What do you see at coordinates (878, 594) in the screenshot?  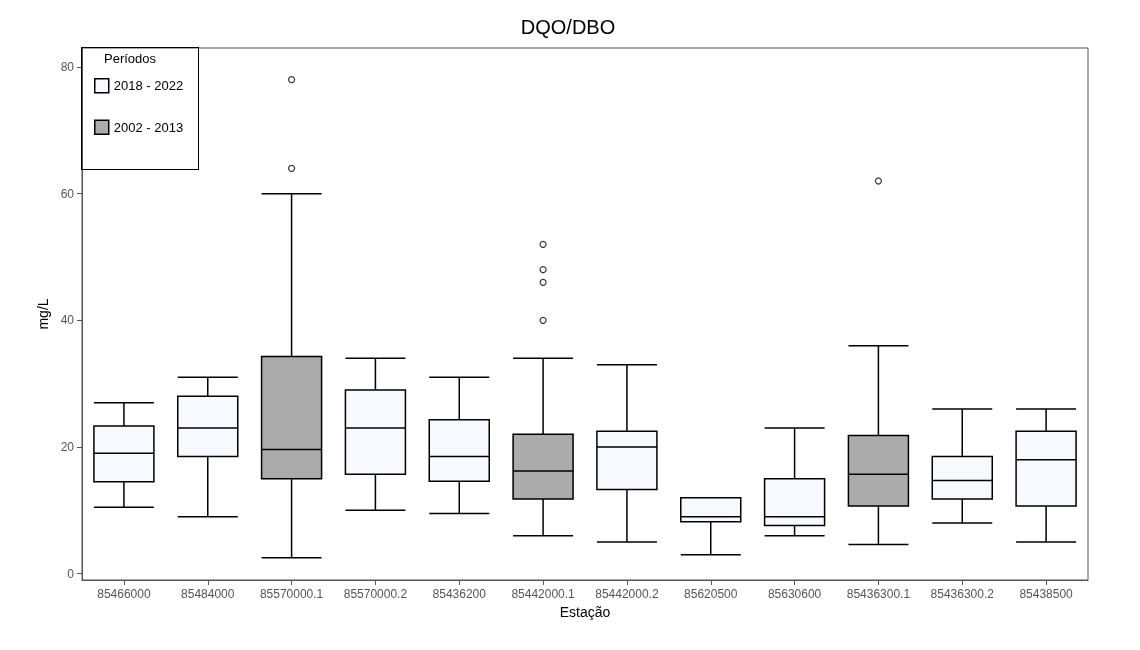 I see `x-tick-label: 85436300.1` at bounding box center [878, 594].